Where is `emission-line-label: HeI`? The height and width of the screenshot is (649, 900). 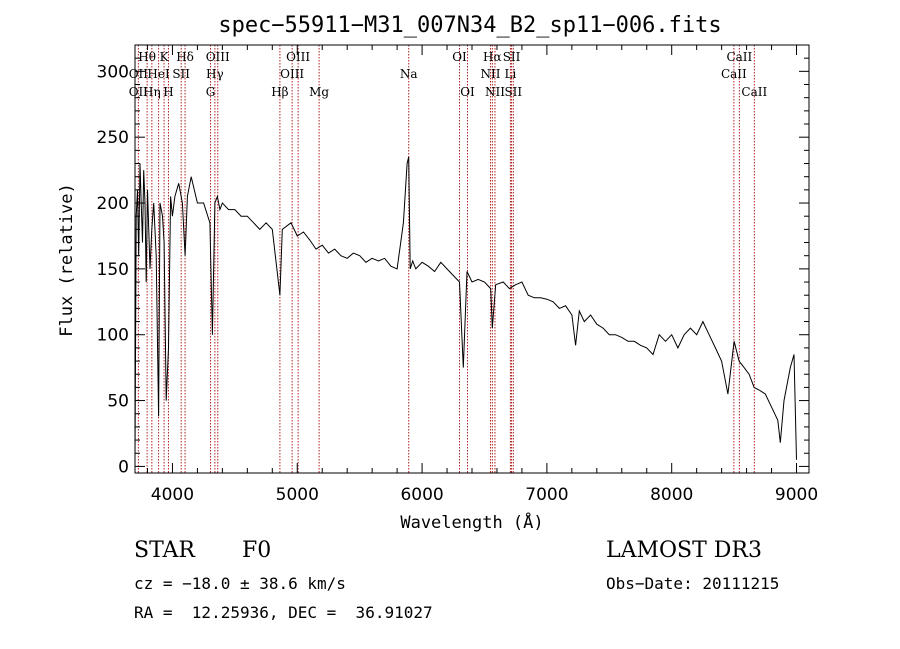
emission-line-label: HeI is located at coordinates (158, 74).